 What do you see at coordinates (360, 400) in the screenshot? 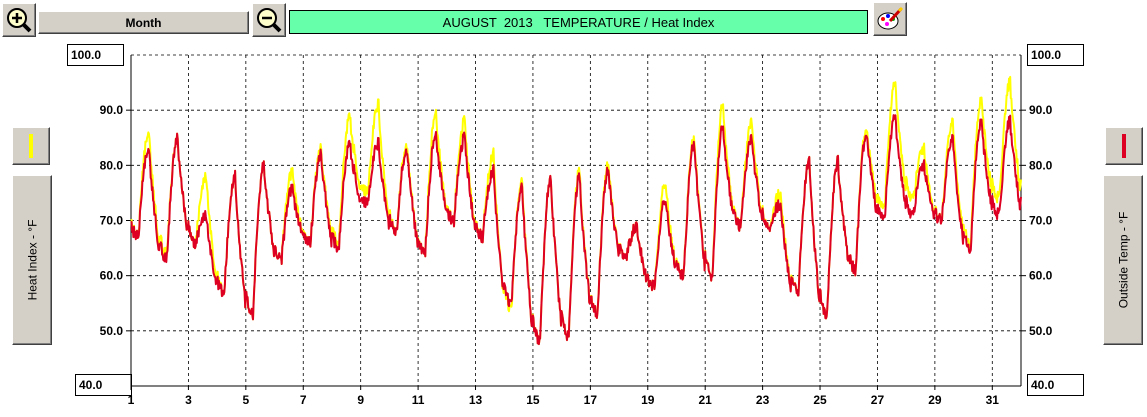
I see `x-tick-label: 9` at bounding box center [360, 400].